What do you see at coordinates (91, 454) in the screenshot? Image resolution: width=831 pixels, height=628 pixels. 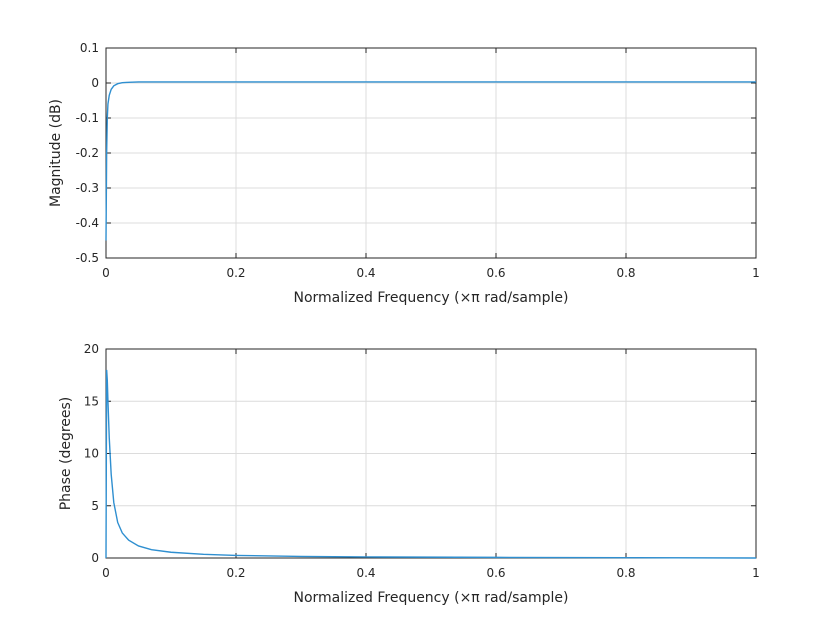 I see `y-tick-label: 10` at bounding box center [91, 454].